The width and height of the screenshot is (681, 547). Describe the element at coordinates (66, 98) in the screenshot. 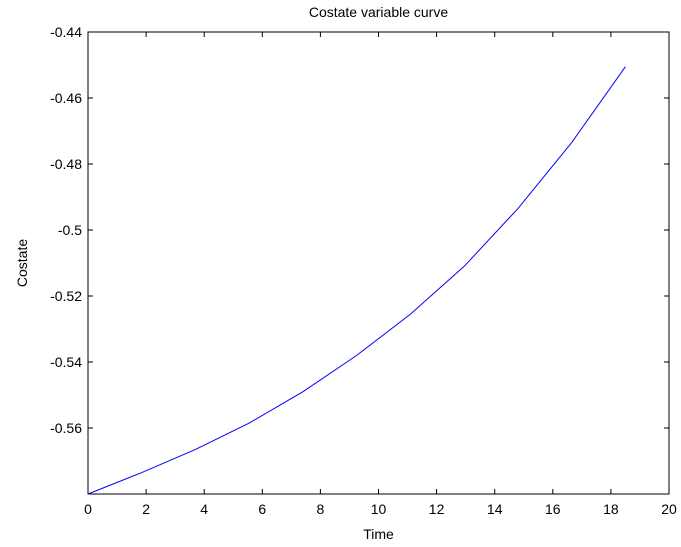

I see `y-tick-label: -0.46` at that location.